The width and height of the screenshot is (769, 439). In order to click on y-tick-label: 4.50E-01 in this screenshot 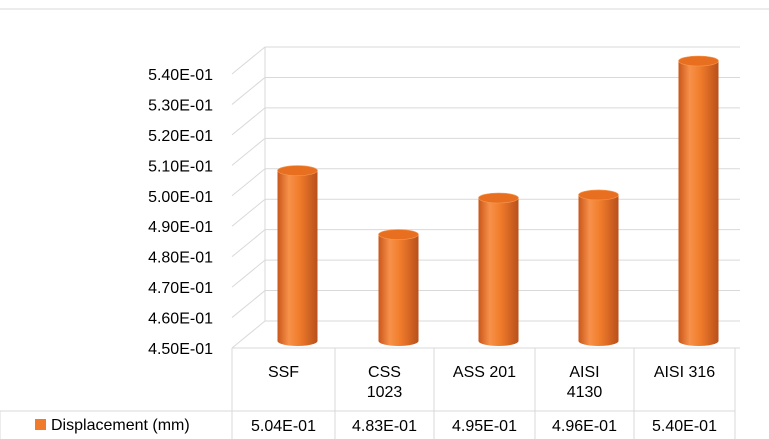, I will do `click(180, 349)`.